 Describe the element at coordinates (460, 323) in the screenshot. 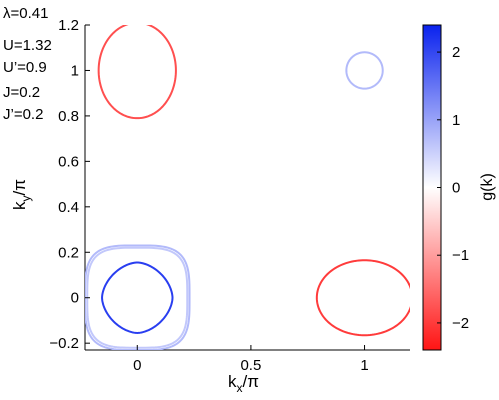

I see `colorbar-tick-label: −2` at that location.